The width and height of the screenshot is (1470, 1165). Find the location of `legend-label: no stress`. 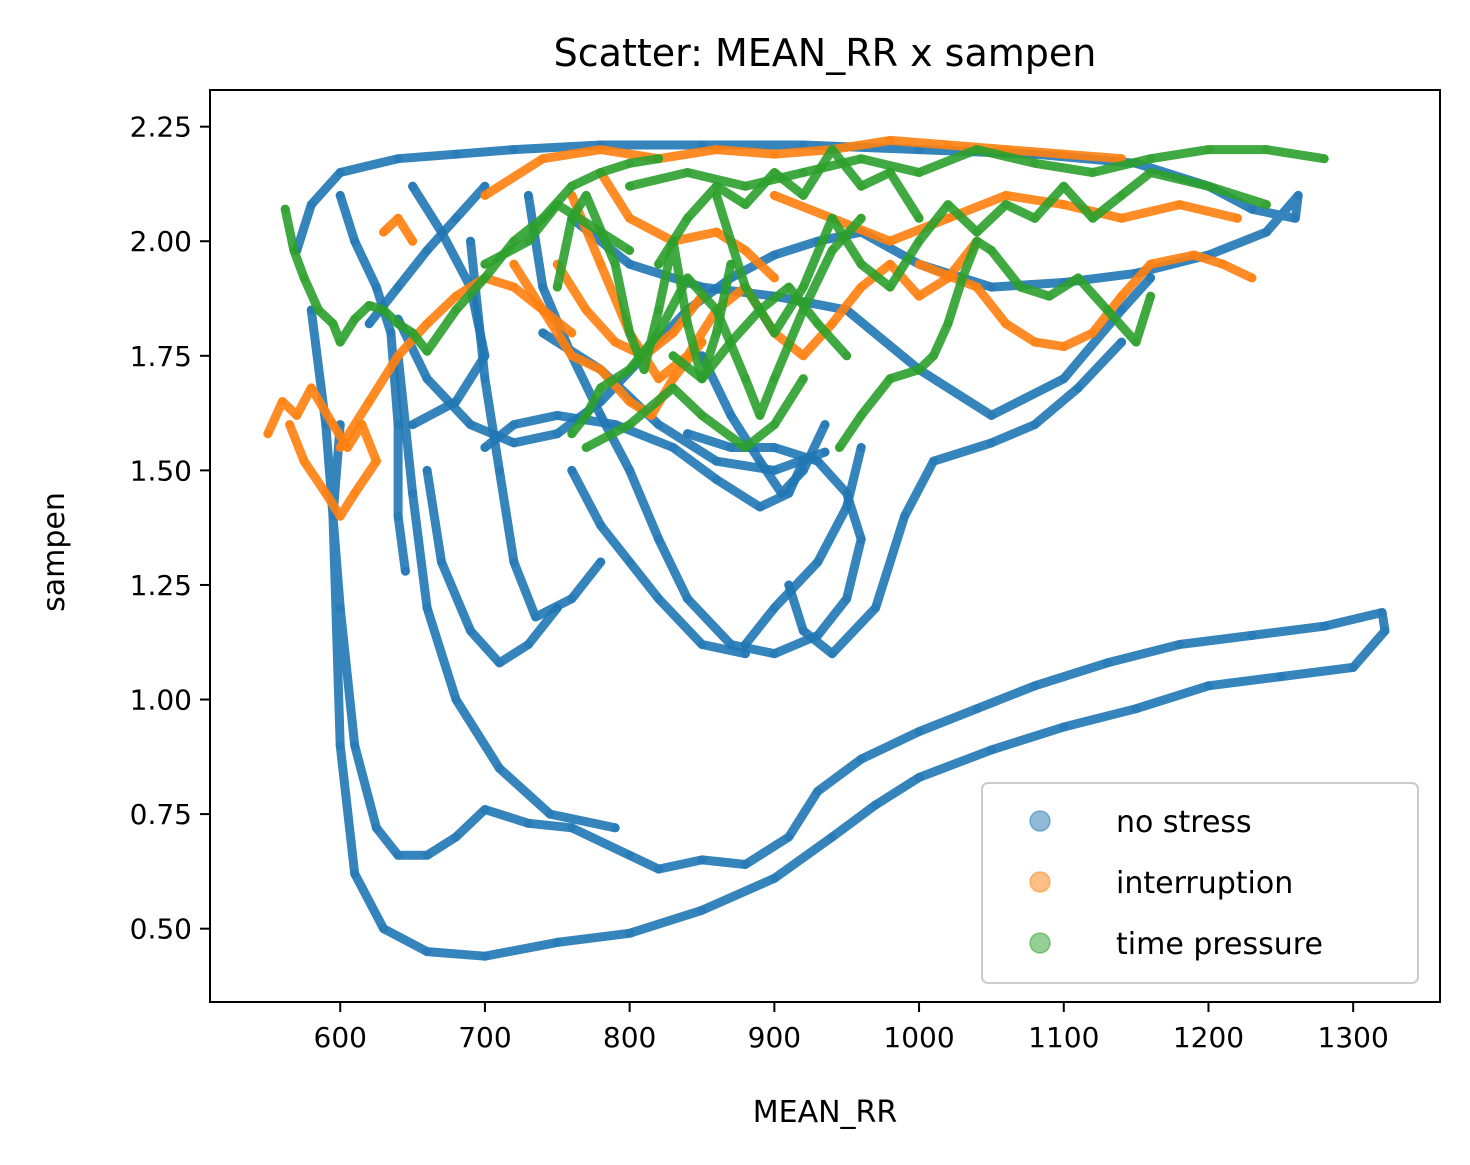

legend-label: no stress is located at coordinates (1184, 822).